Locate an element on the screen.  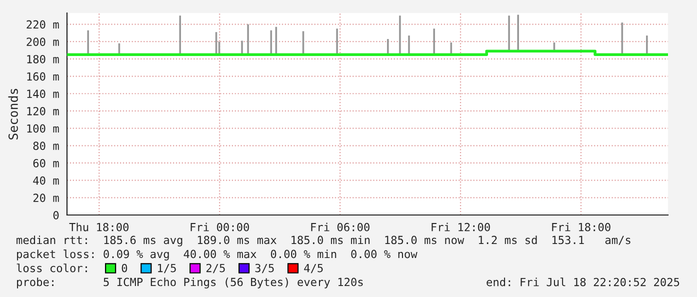
text: median rtt: 185.6 ms avg 189.0 ms max 185.0 ms min 185.0 ms now 1.2 ms sd 153.1 am/s is located at coordinates (323, 241).